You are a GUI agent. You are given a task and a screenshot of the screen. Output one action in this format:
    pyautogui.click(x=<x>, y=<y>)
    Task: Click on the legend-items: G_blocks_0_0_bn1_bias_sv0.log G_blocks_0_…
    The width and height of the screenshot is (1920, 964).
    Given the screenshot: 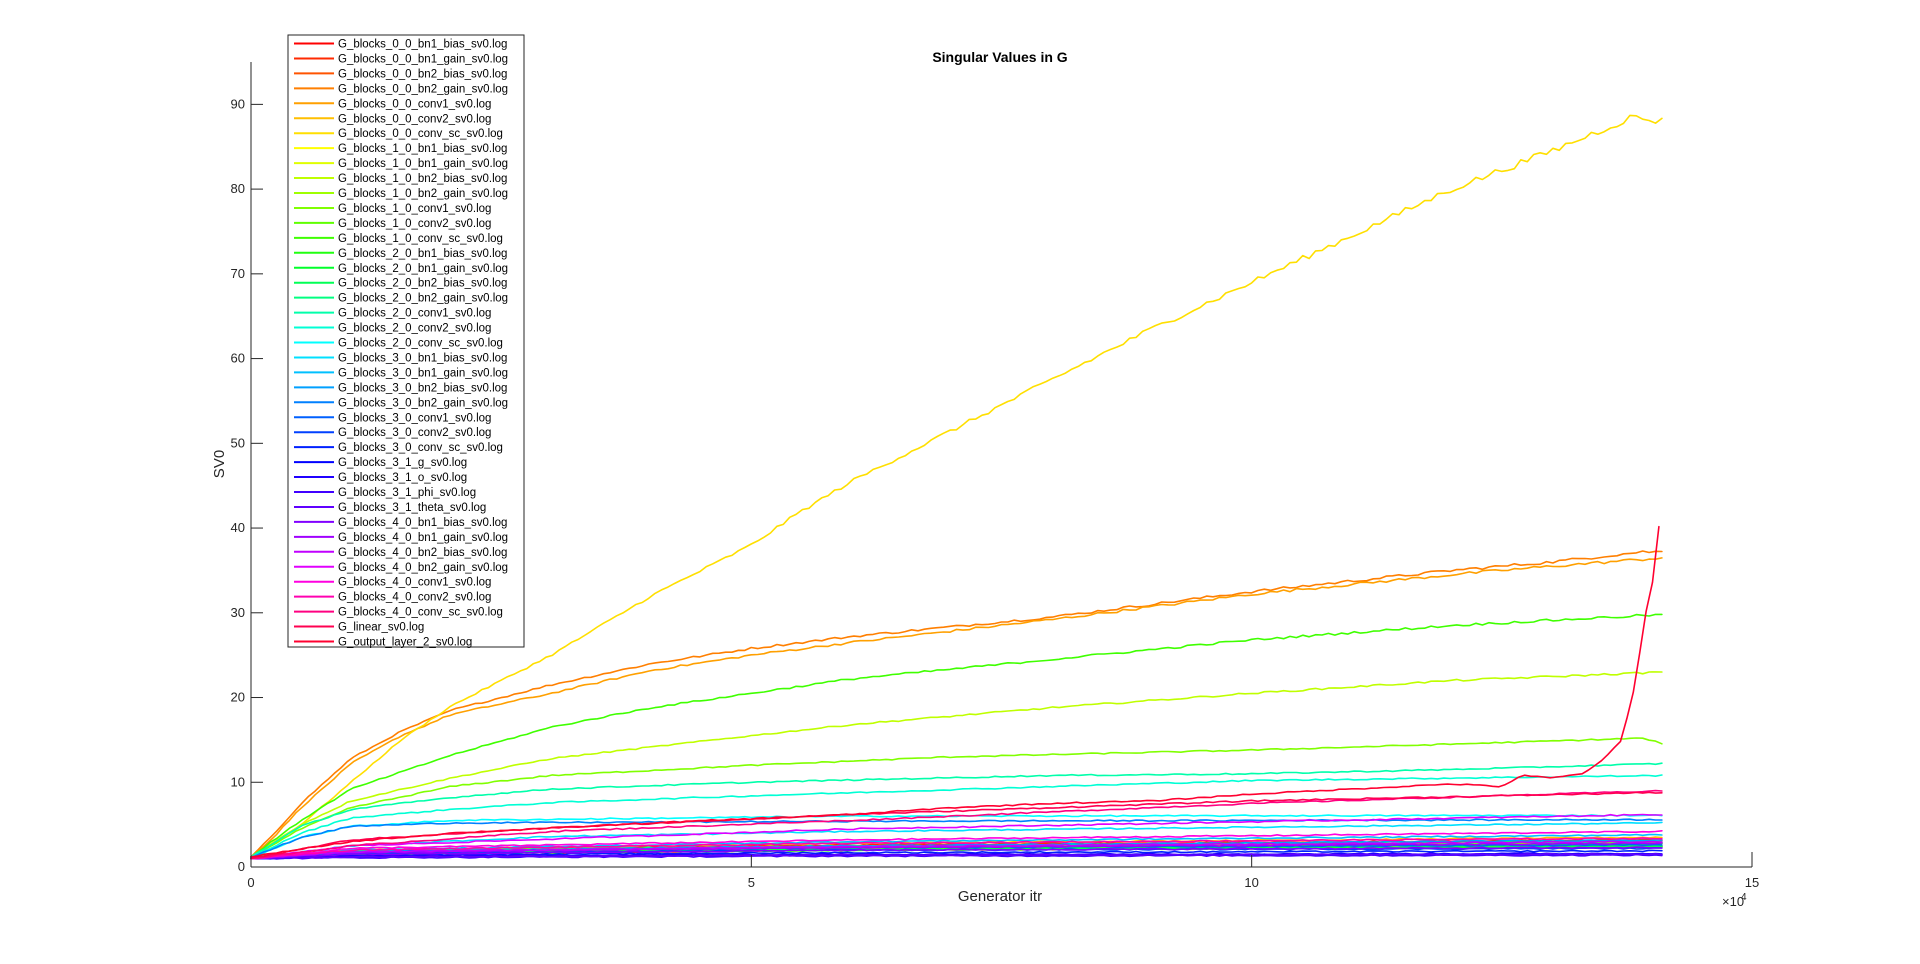 What is the action you would take?
    pyautogui.click(x=401, y=344)
    